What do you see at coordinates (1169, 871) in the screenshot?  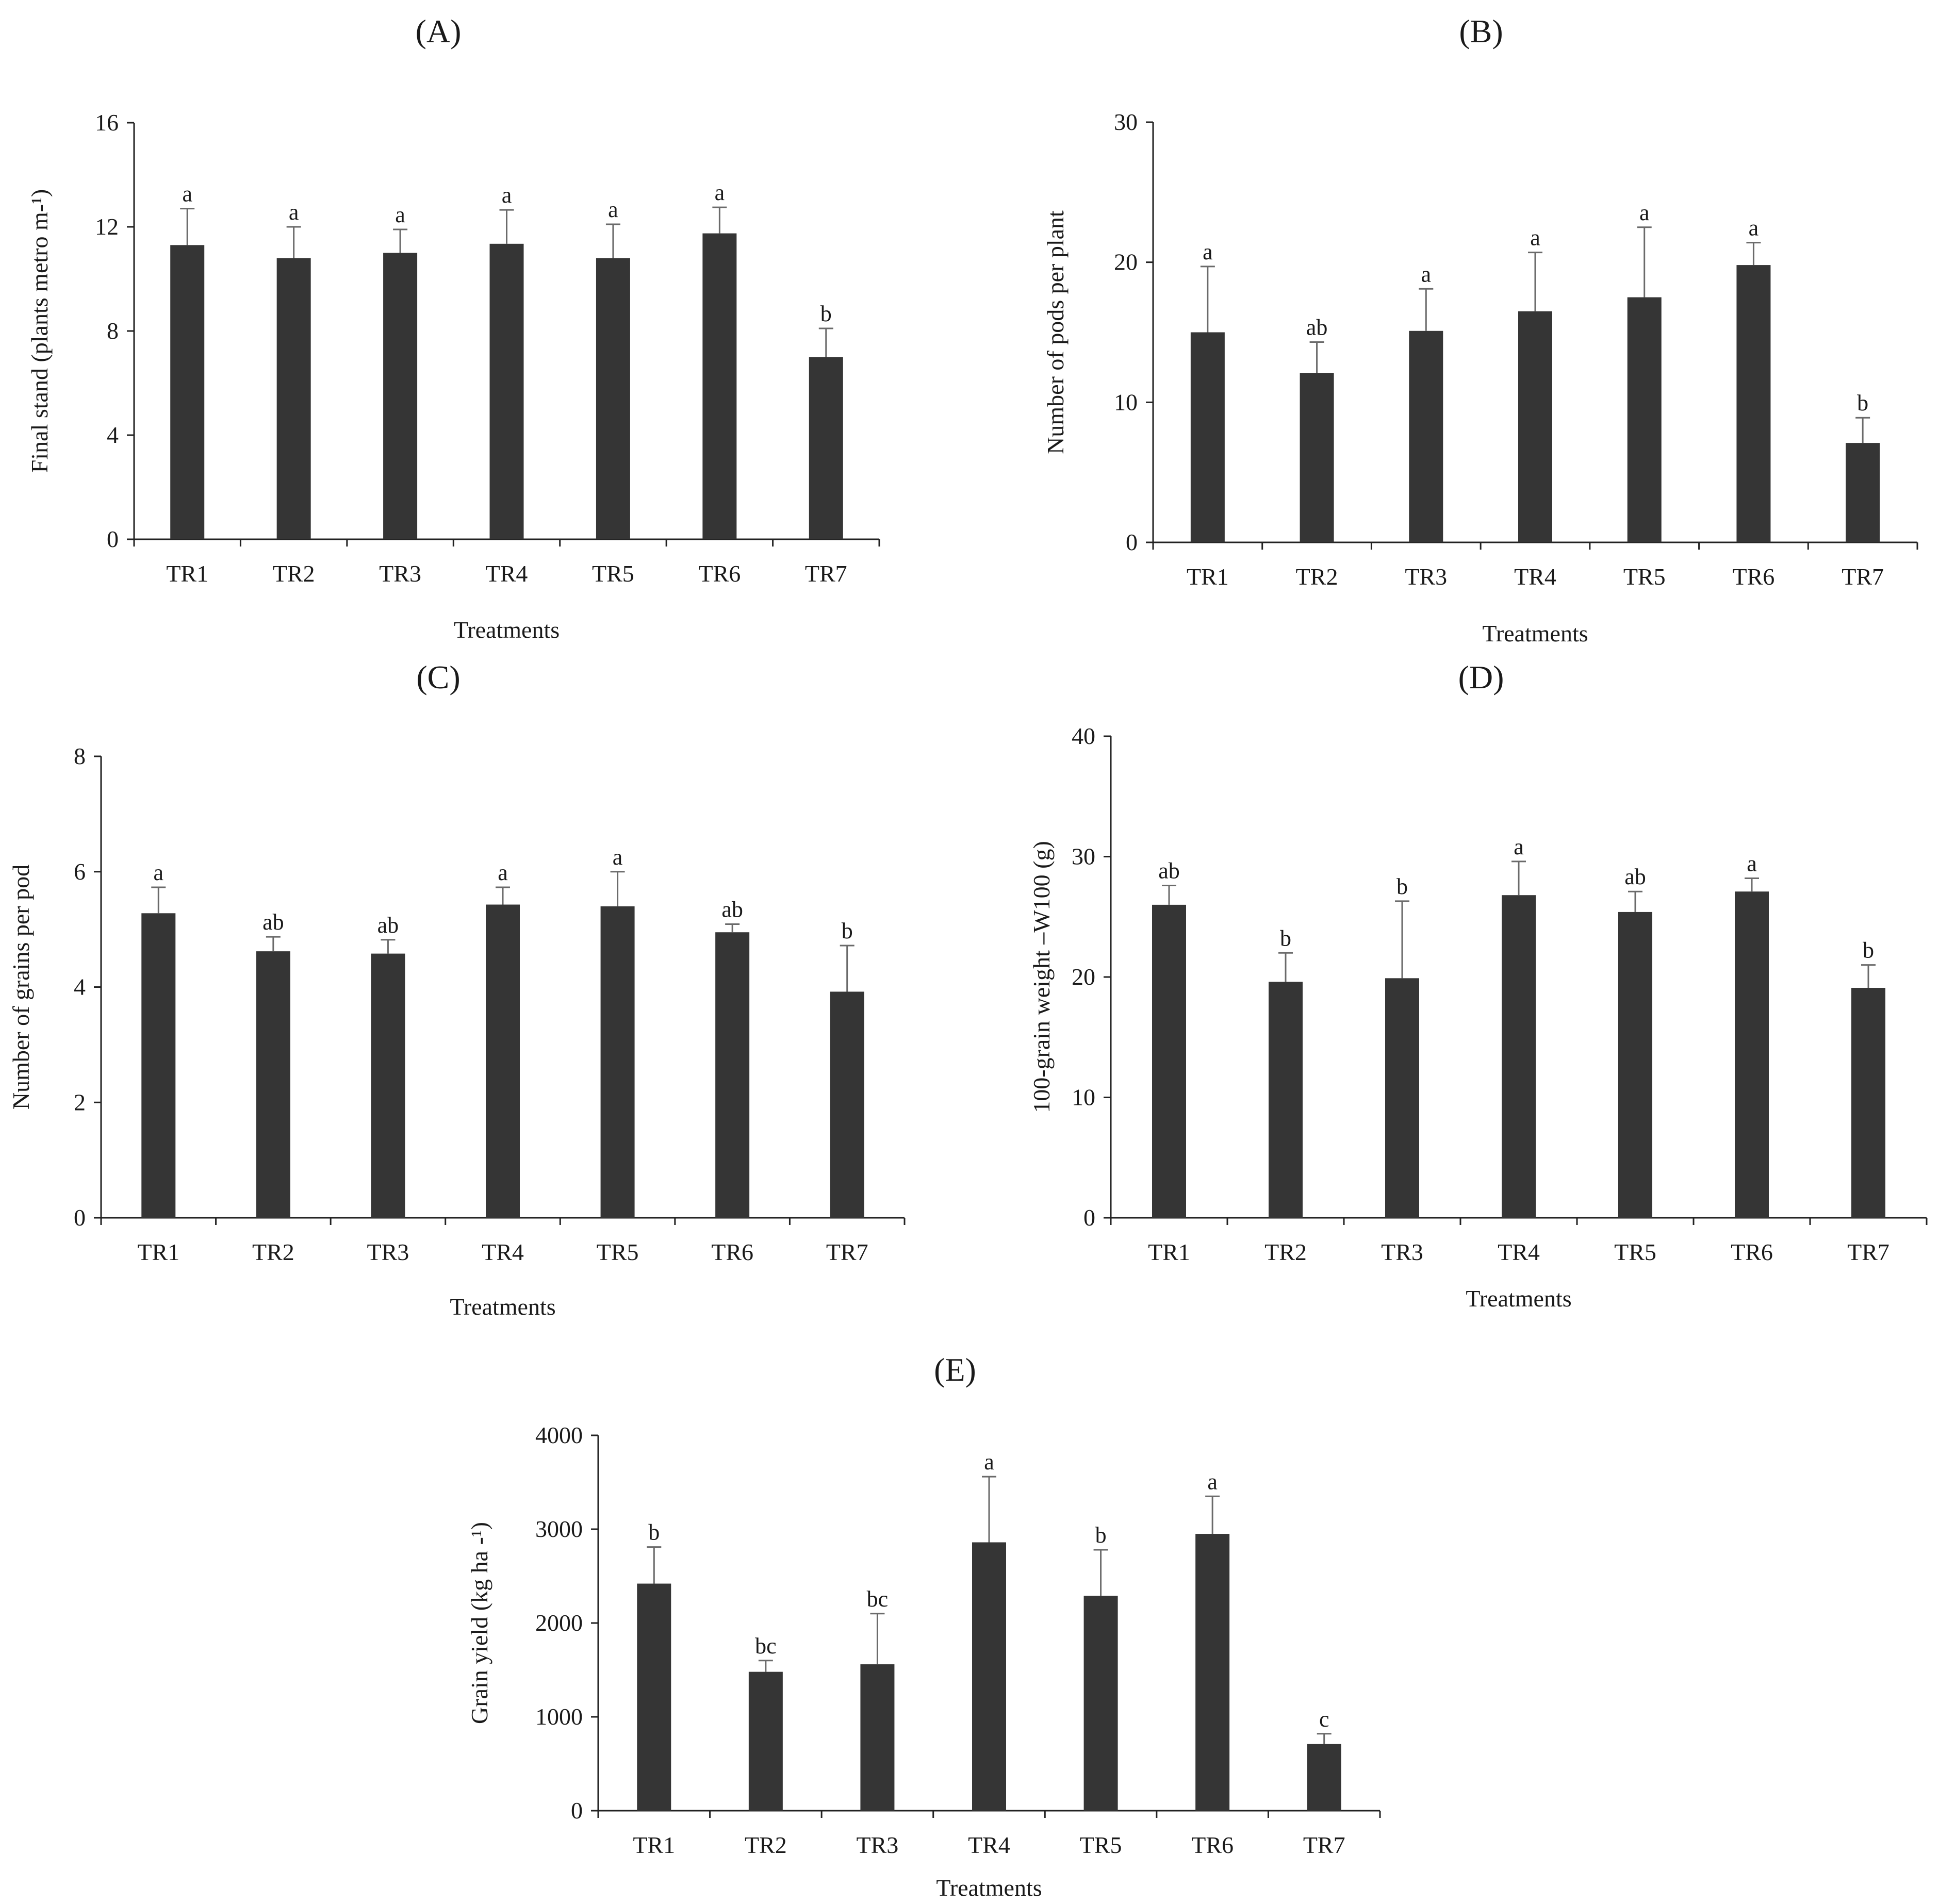 I see `panel-d-significance-letter: ab` at bounding box center [1169, 871].